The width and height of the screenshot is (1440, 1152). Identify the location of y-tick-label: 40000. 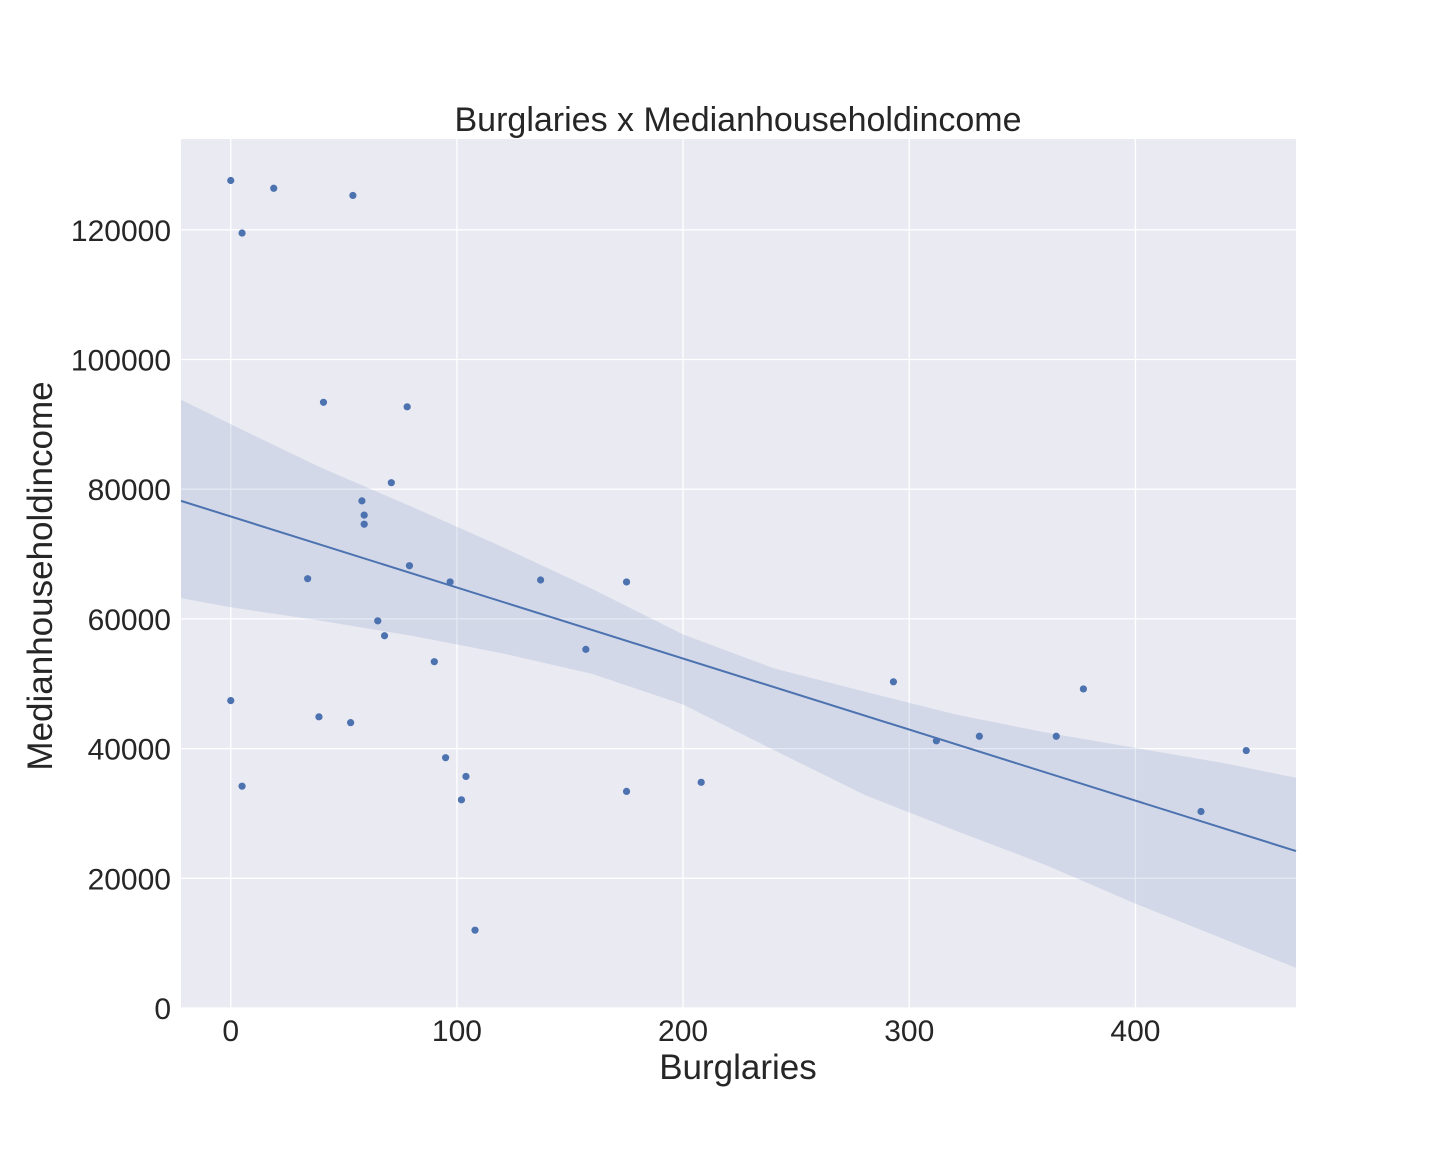
(129, 750).